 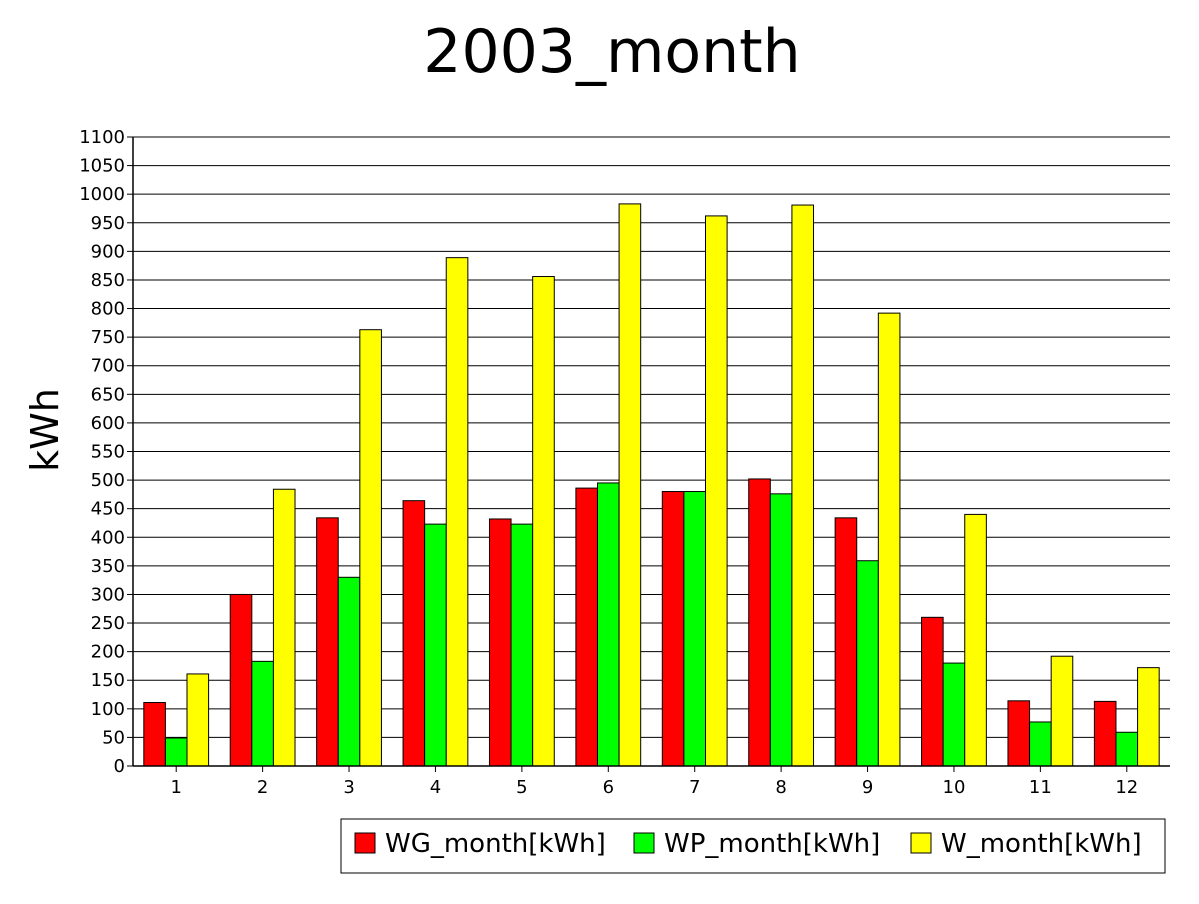 What do you see at coordinates (1041, 844) in the screenshot?
I see `legend-label: W_month[kWh]` at bounding box center [1041, 844].